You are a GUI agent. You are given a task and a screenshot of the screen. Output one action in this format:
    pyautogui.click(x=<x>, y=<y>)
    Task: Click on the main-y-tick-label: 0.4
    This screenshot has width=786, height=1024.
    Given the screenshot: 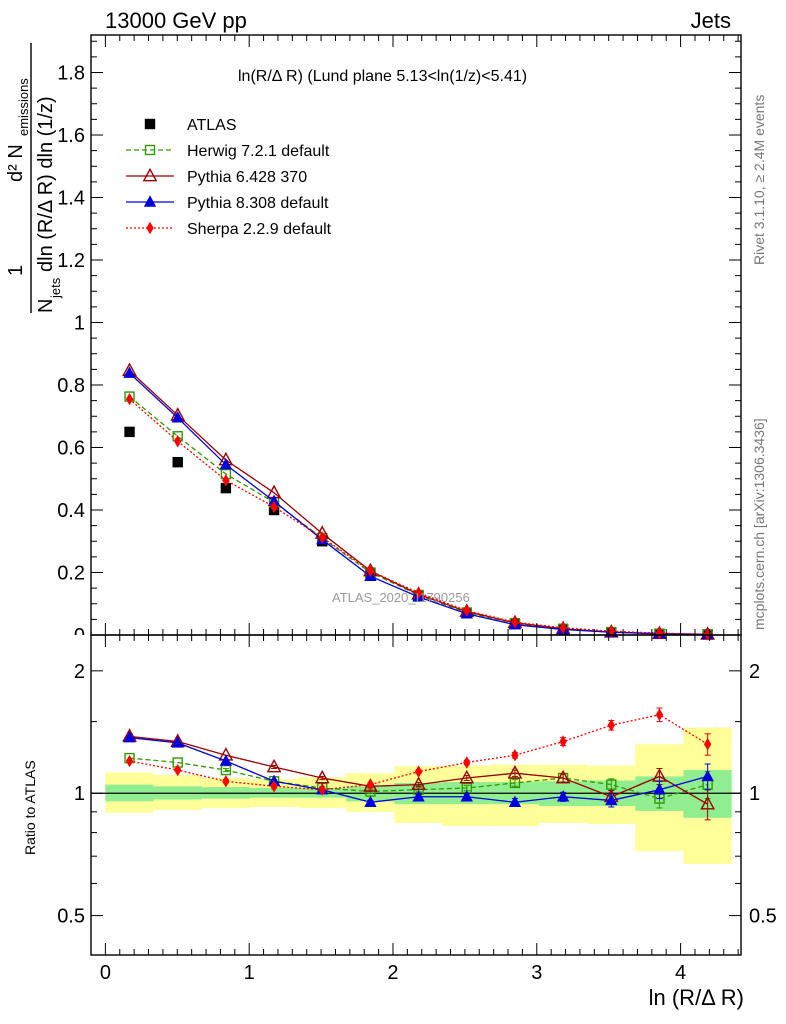 What is the action you would take?
    pyautogui.click(x=71, y=511)
    